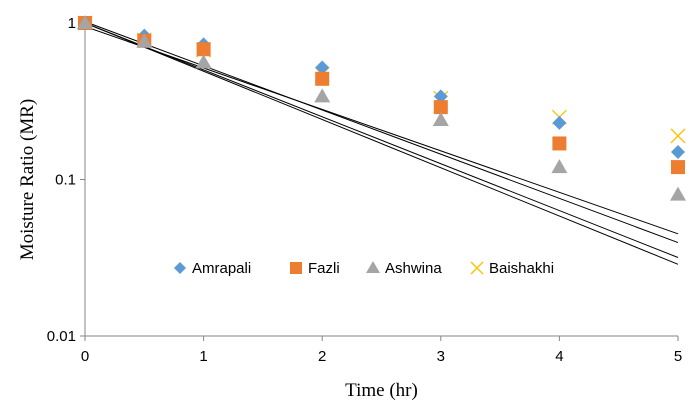 This screenshot has width=700, height=403. I want to click on legend-item-amrapali: Amrapali, so click(212, 268).